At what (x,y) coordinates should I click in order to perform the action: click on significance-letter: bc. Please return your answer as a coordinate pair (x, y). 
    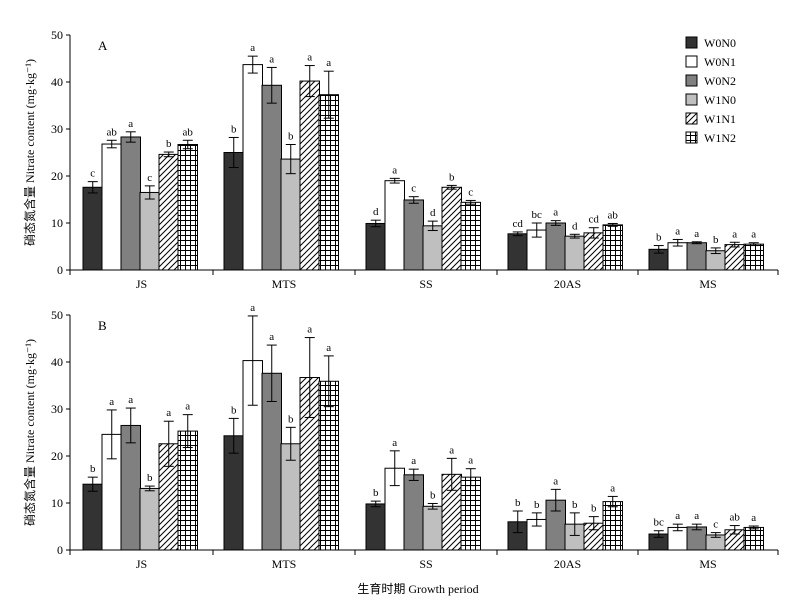
    Looking at the image, I should click on (659, 523).